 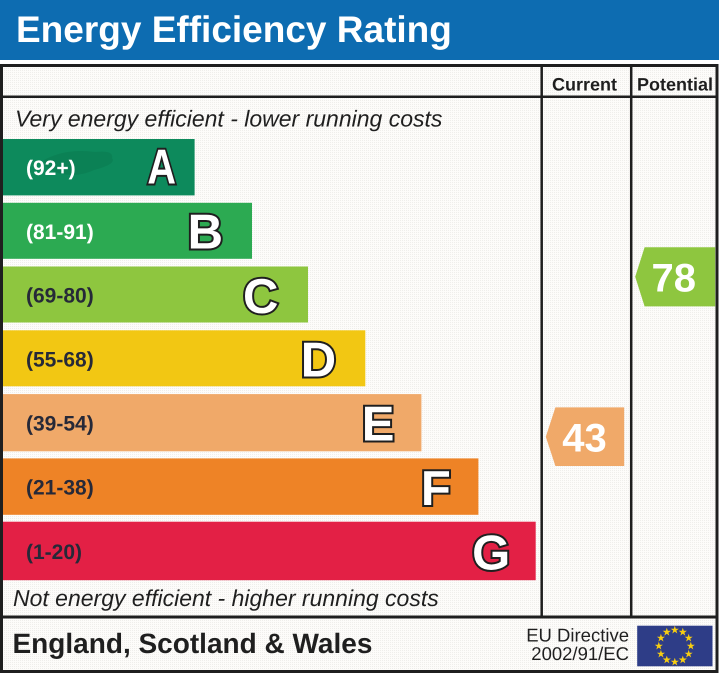 I want to click on svg-text: B, so click(x=205, y=232).